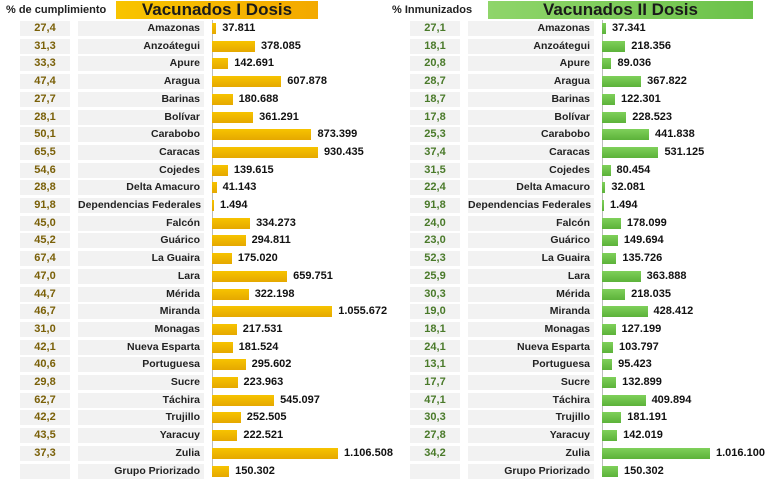 This screenshot has width=780, height=480. What do you see at coordinates (195, 400) in the screenshot?
I see `chart-row: 62,7 Táchira 545.097` at bounding box center [195, 400].